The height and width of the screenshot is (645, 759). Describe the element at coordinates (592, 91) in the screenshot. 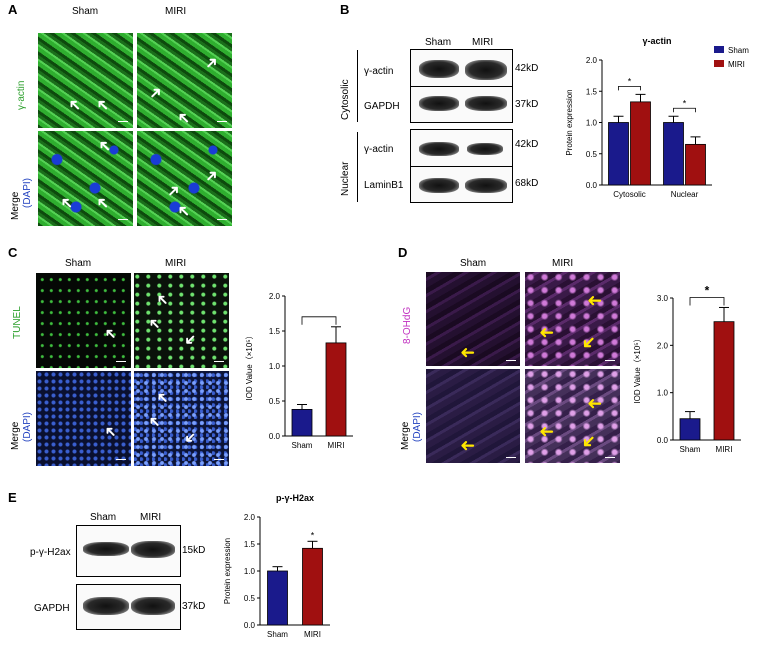

I see `y-tick-label: 1.5` at that location.